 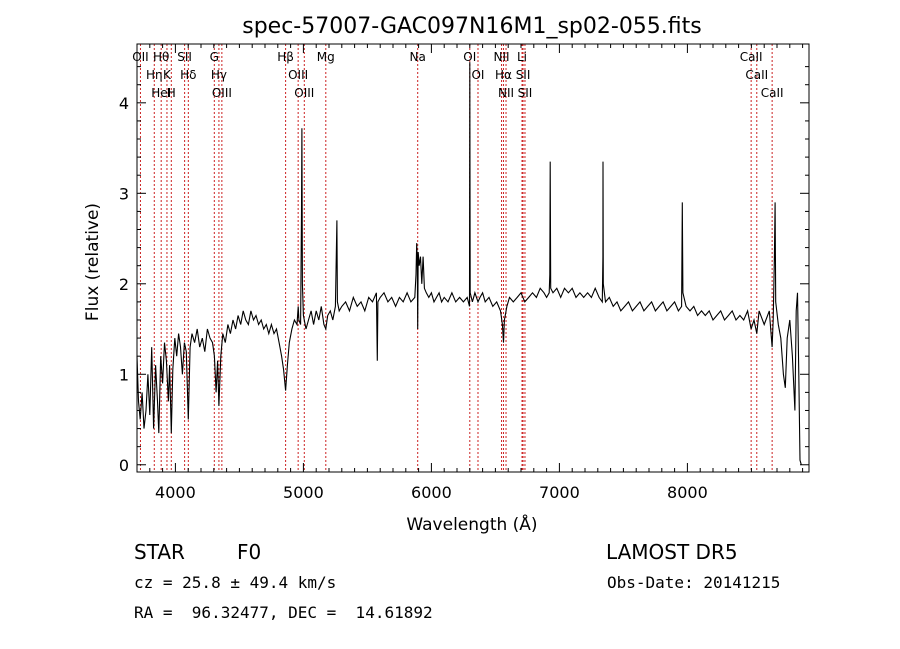 What do you see at coordinates (188, 75) in the screenshot?
I see `spectral-line-label: Hδ` at bounding box center [188, 75].